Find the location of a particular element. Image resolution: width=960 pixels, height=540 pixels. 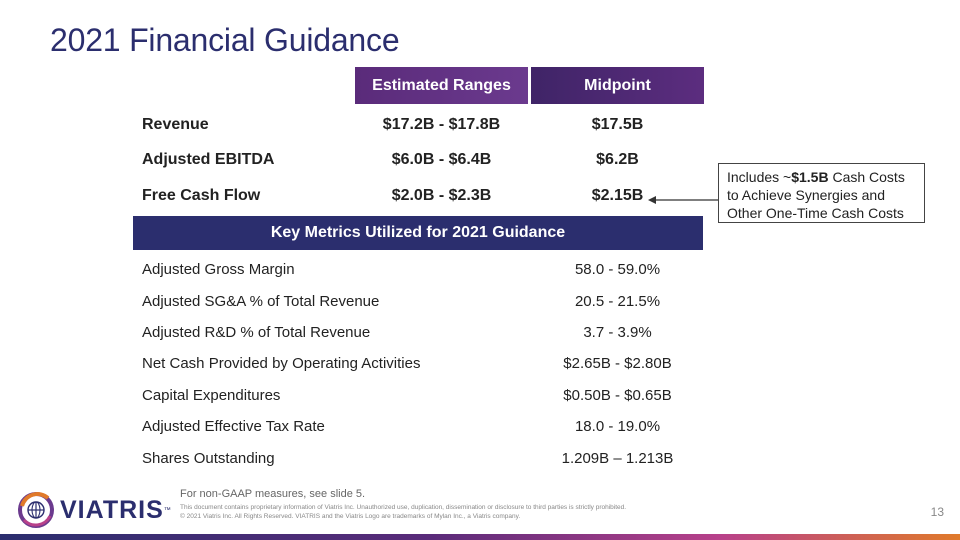

viatris-globe-icon is located at coordinates (36, 510).